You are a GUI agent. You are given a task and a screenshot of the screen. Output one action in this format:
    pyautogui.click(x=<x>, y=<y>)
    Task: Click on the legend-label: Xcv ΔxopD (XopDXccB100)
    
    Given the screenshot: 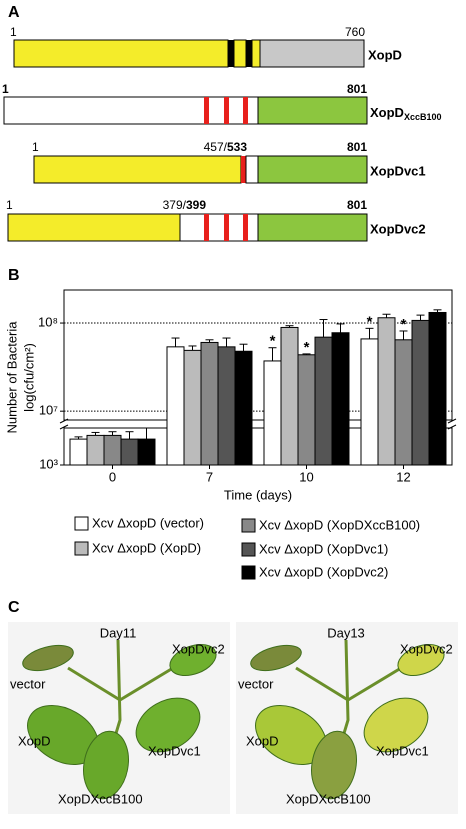 What is the action you would take?
    pyautogui.click(x=339, y=524)
    